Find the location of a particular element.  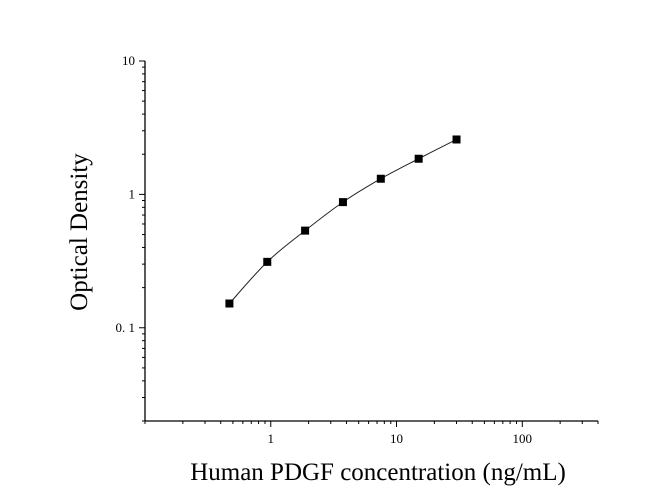

y-tick-label: 0. 1 is located at coordinates (126, 327).